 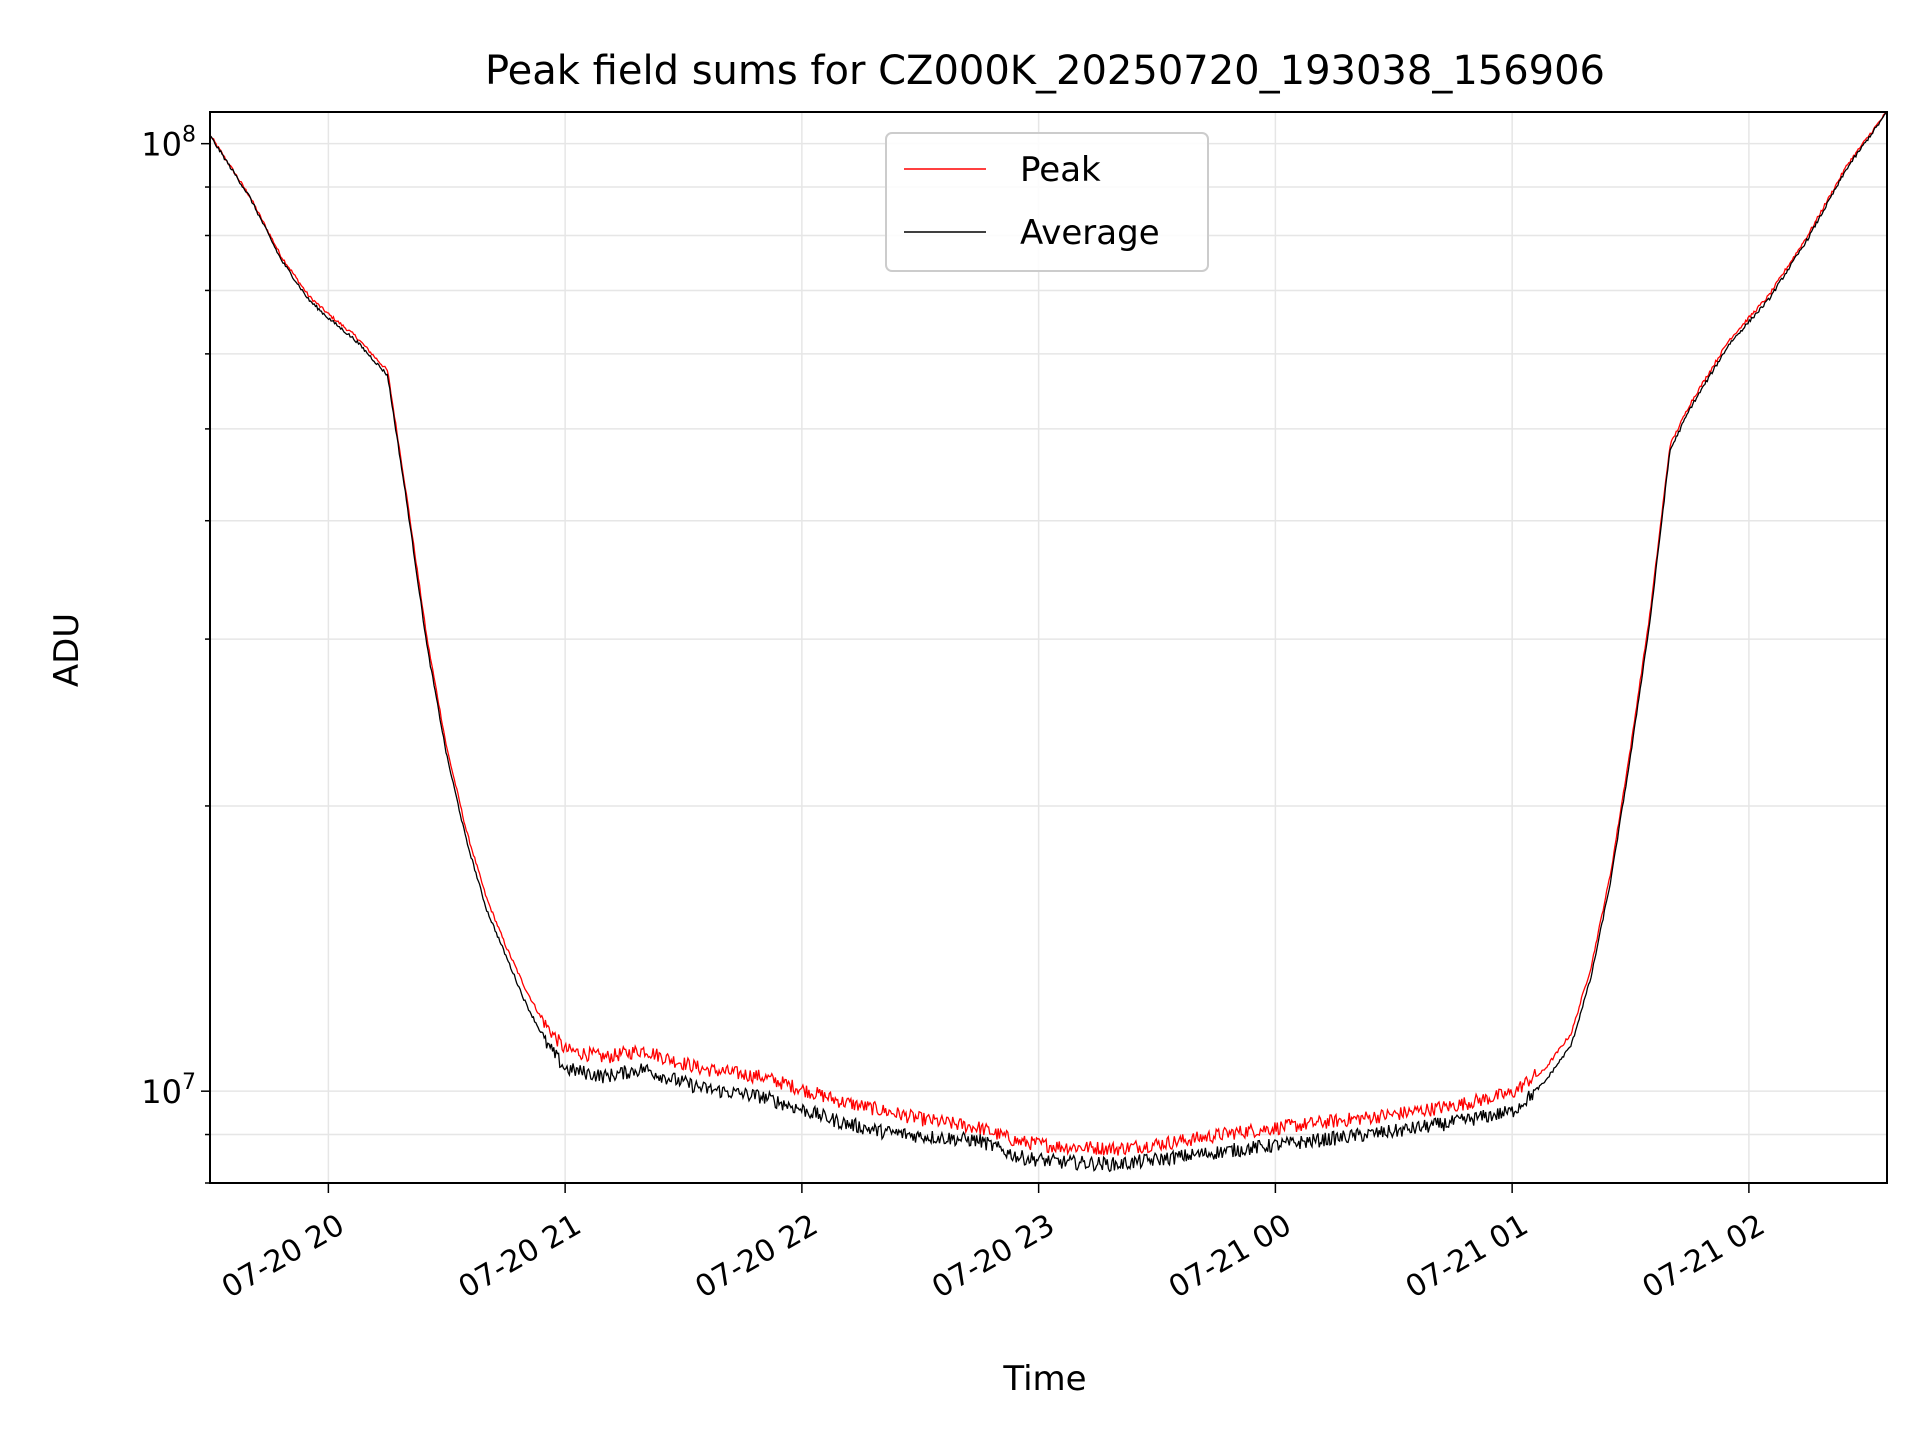 What do you see at coordinates (189, 135) in the screenshot?
I see `y-tick-exponent: 8` at bounding box center [189, 135].